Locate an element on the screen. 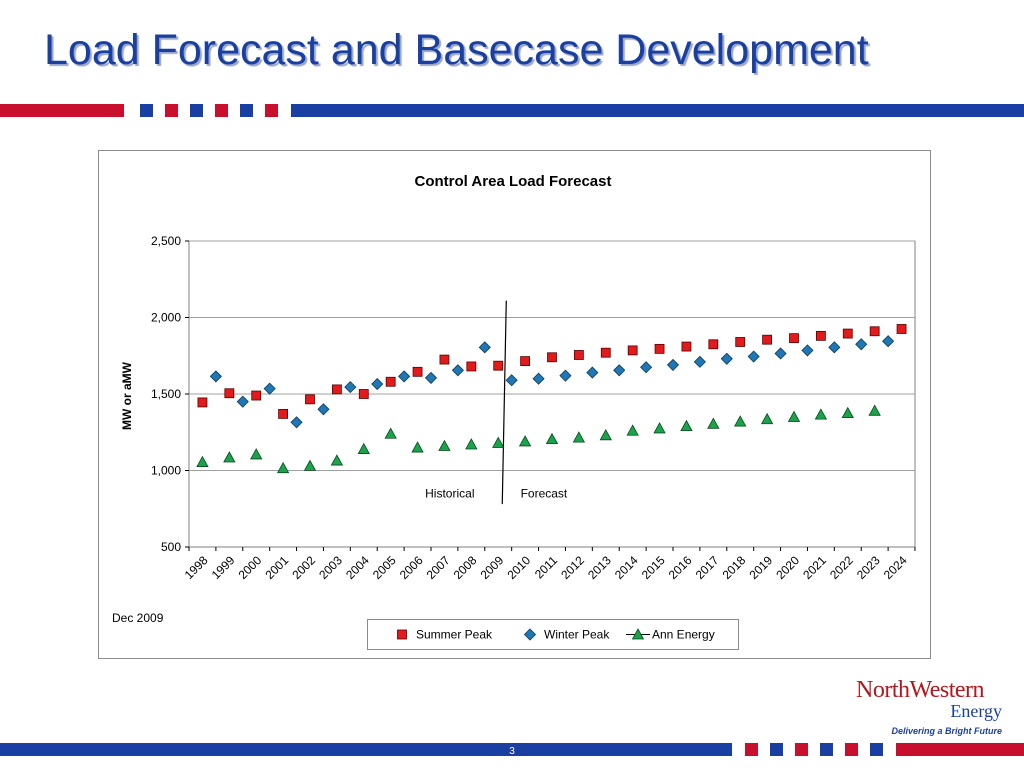 Image resolution: width=1024 pixels, height=768 pixels. legend-label: Summer Peak is located at coordinates (454, 635).